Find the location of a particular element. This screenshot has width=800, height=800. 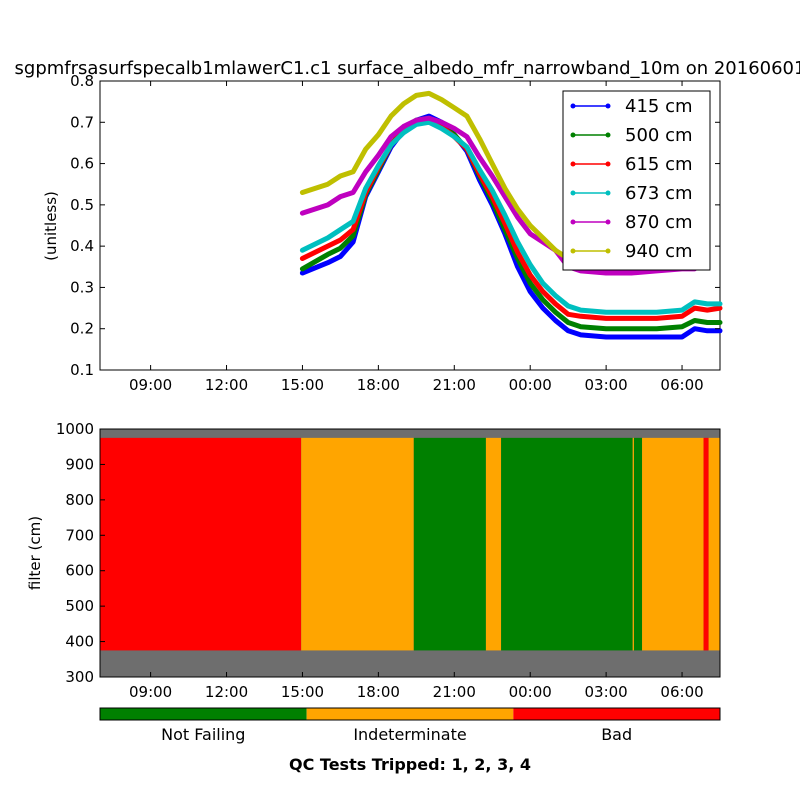

qc-x-tick-label: 00:00 is located at coordinates (530, 692).